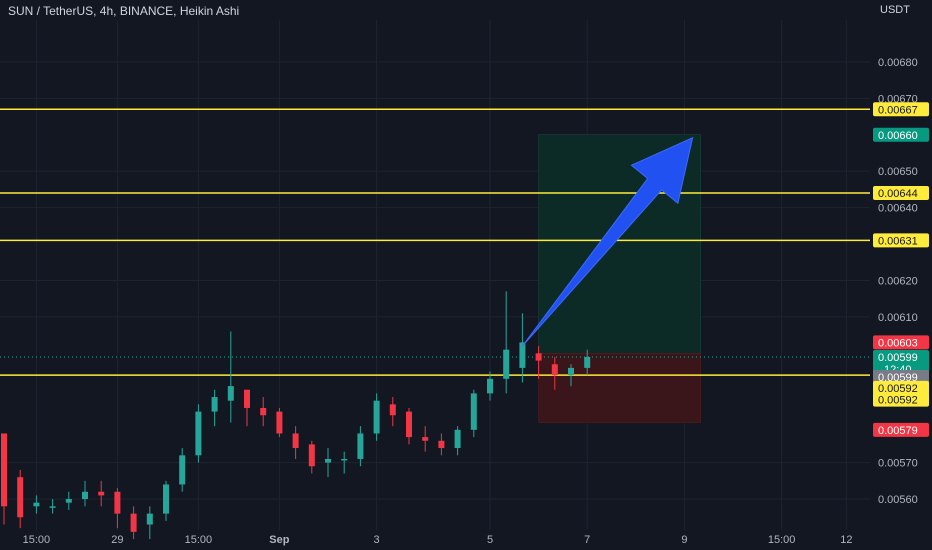  Describe the element at coordinates (684, 540) in the screenshot. I see `x-tick-label: 9` at that location.